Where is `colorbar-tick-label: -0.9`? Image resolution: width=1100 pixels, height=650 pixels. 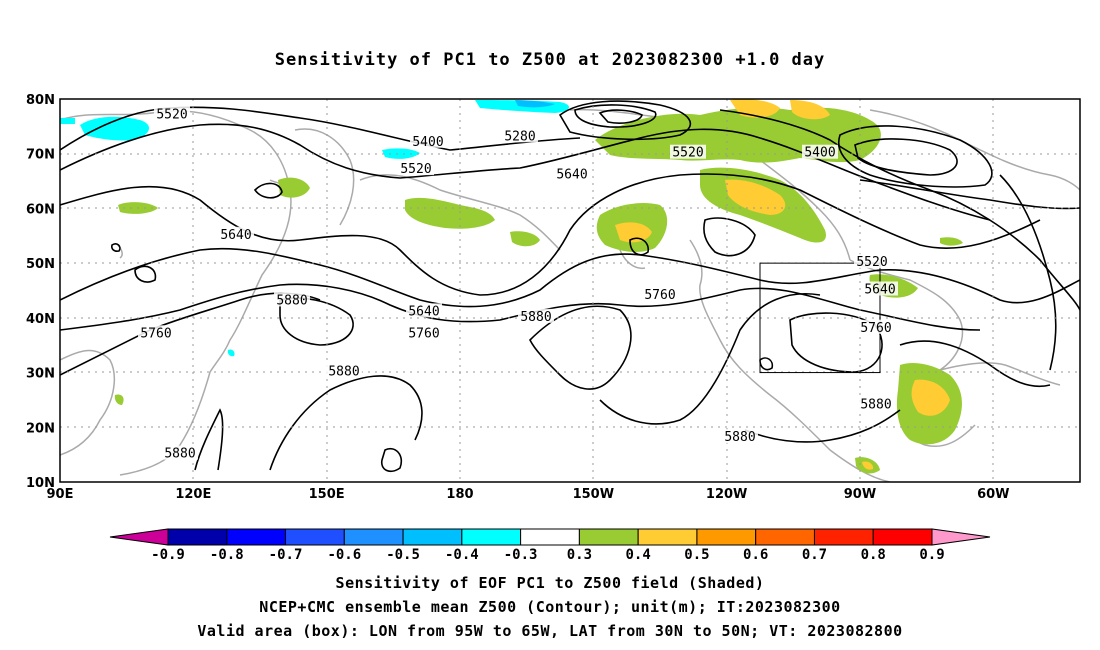
colorbar-tick-label: -0.9 is located at coordinates (168, 555).